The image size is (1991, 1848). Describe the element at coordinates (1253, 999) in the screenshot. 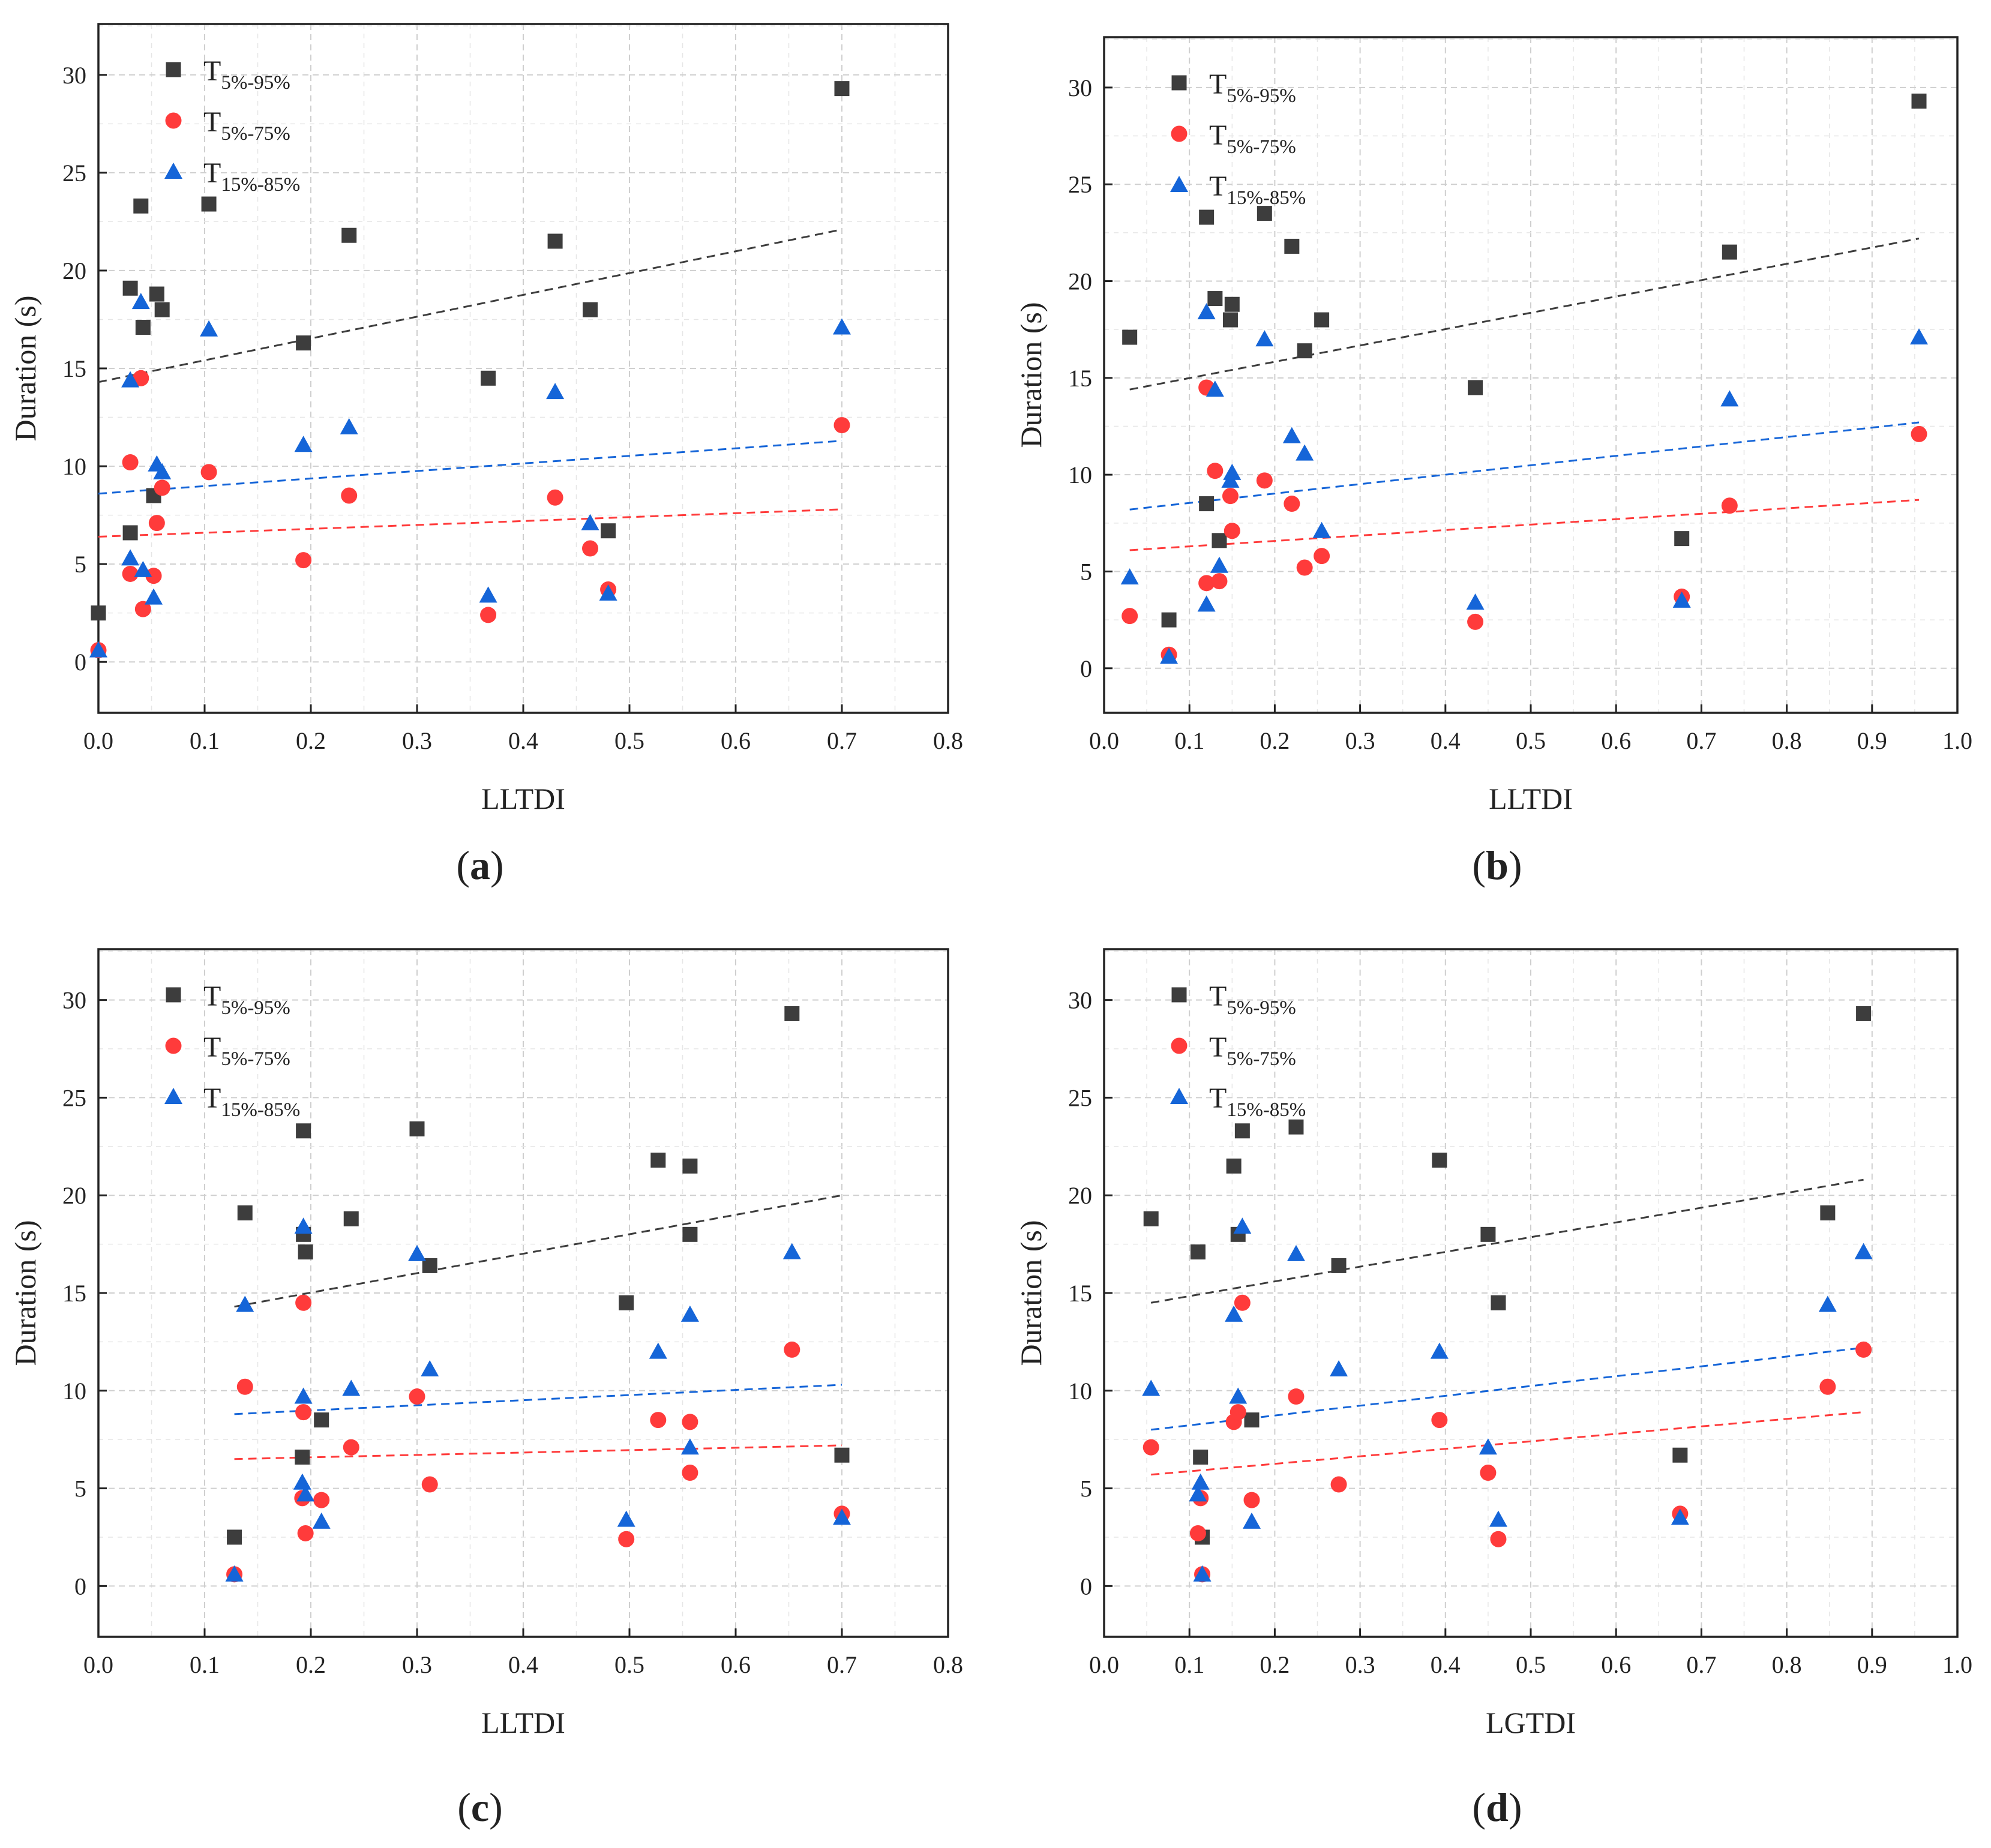

I see `legend-label: T5%-95%` at that location.